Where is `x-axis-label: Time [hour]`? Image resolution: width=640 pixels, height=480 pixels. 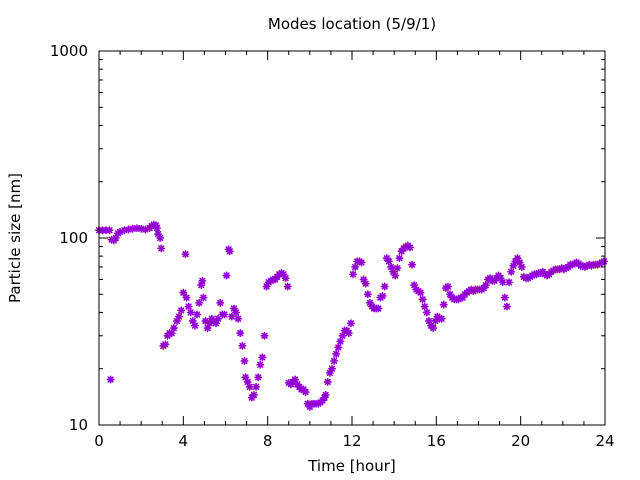 x-axis-label: Time [hour] is located at coordinates (351, 466).